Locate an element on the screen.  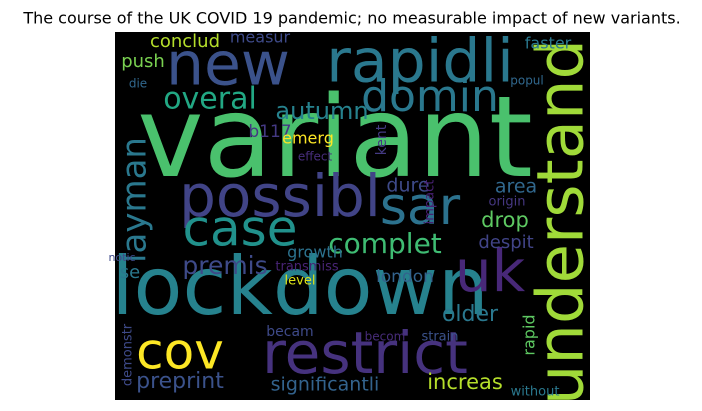
word: case is located at coordinates (240, 229).